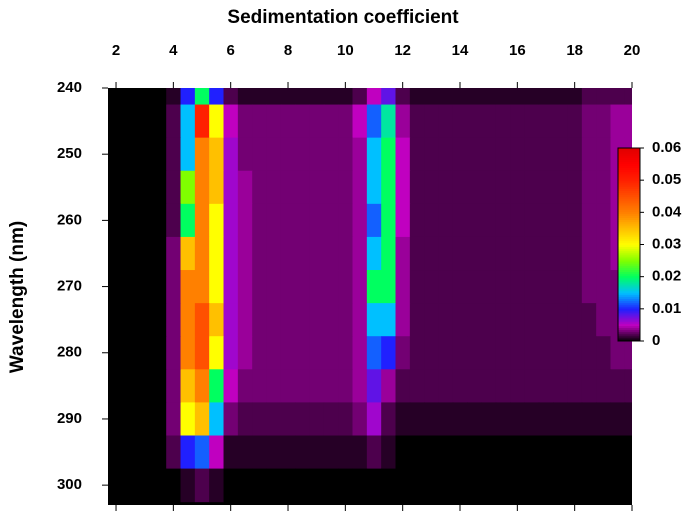  What do you see at coordinates (231, 50) in the screenshot?
I see `x-tick-label: 6` at bounding box center [231, 50].